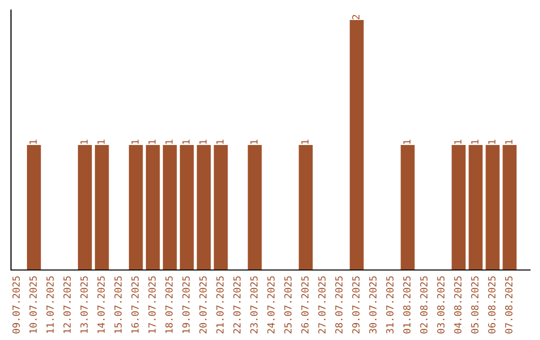  I want to click on x-tick-label: 23.07.2025, so click(254, 305).